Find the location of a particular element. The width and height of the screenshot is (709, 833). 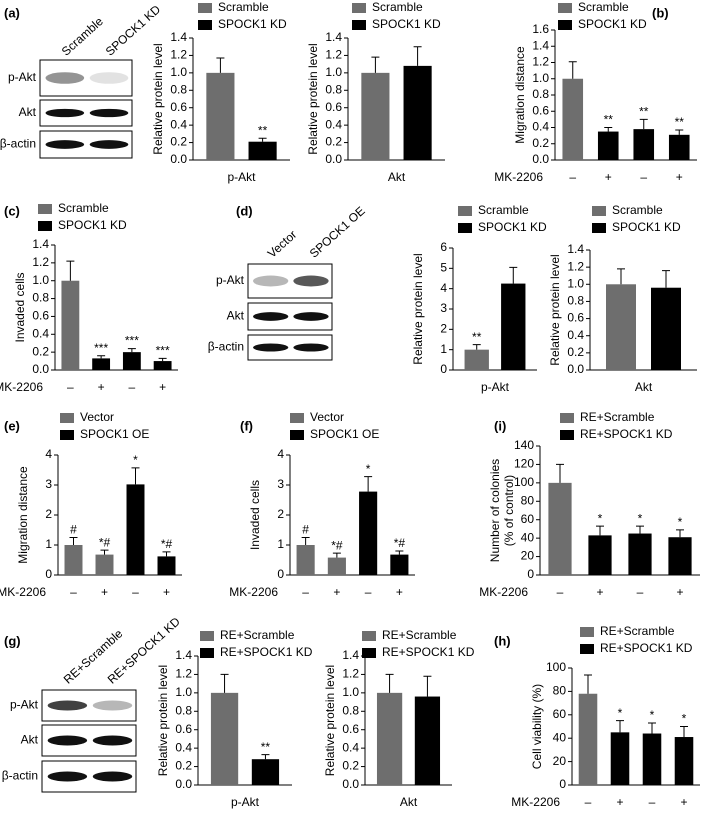

panel-label: (e) is located at coordinates (12, 425).